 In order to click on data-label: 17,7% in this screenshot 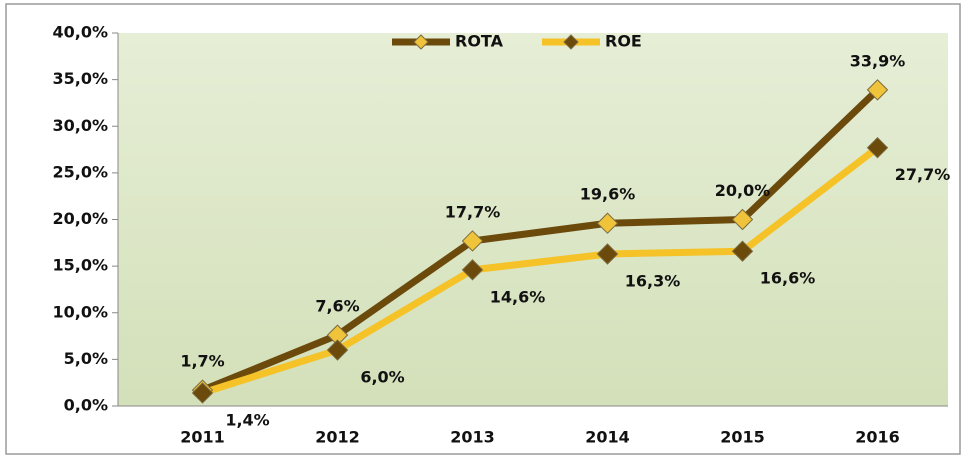, I will do `click(473, 211)`.